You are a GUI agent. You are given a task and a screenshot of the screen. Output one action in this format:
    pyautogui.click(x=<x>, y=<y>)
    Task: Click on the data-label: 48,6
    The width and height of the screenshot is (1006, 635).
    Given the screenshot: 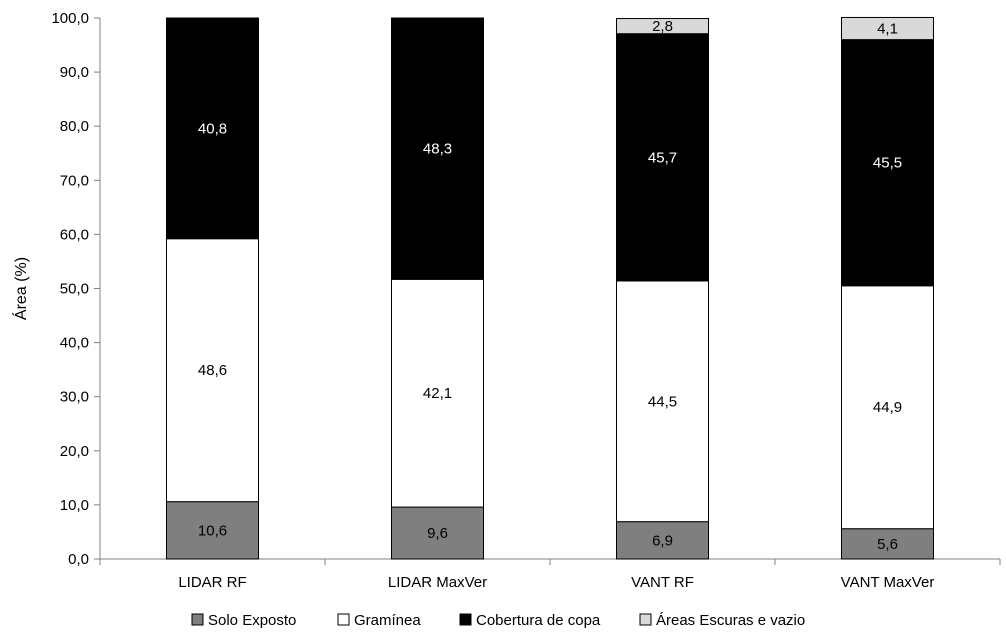 What is the action you would take?
    pyautogui.click(x=212, y=370)
    